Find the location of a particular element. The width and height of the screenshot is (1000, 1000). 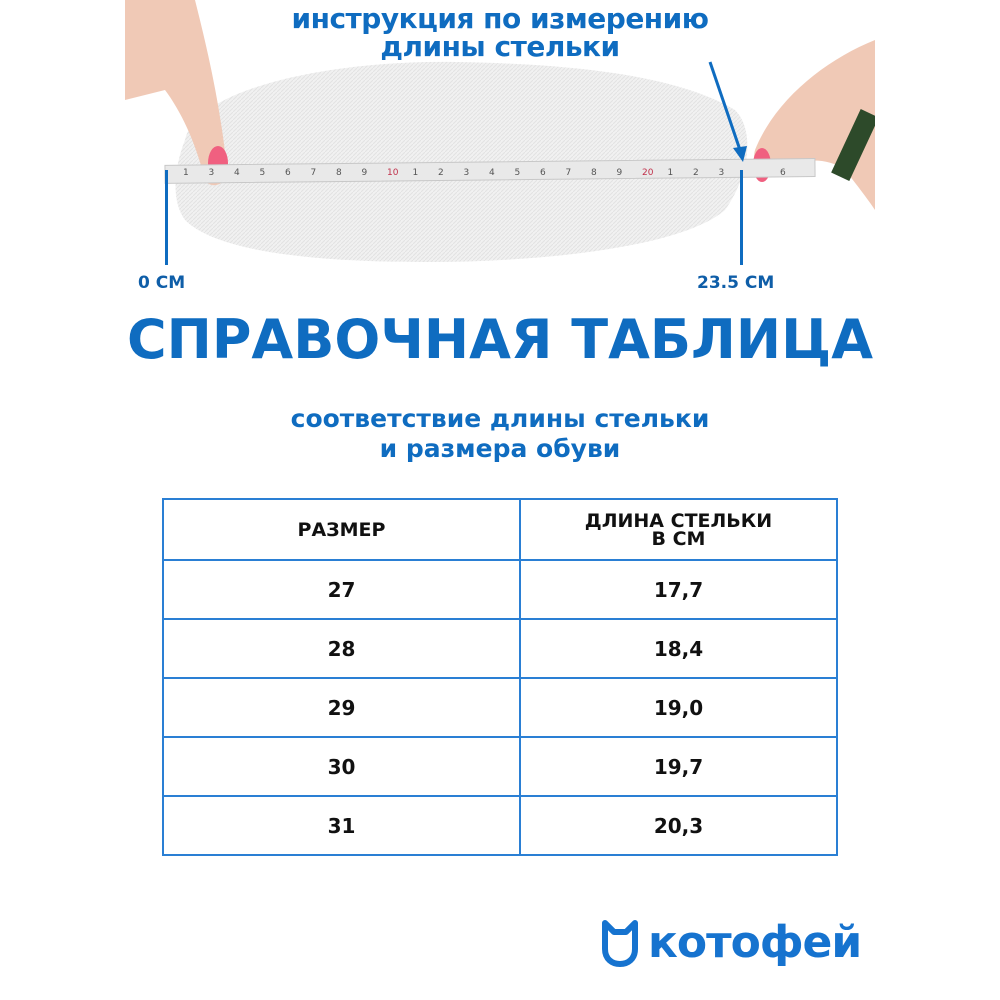

page-title: СПРАВОЧНАЯ ТАБЛИЦА is located at coordinates (500, 339).